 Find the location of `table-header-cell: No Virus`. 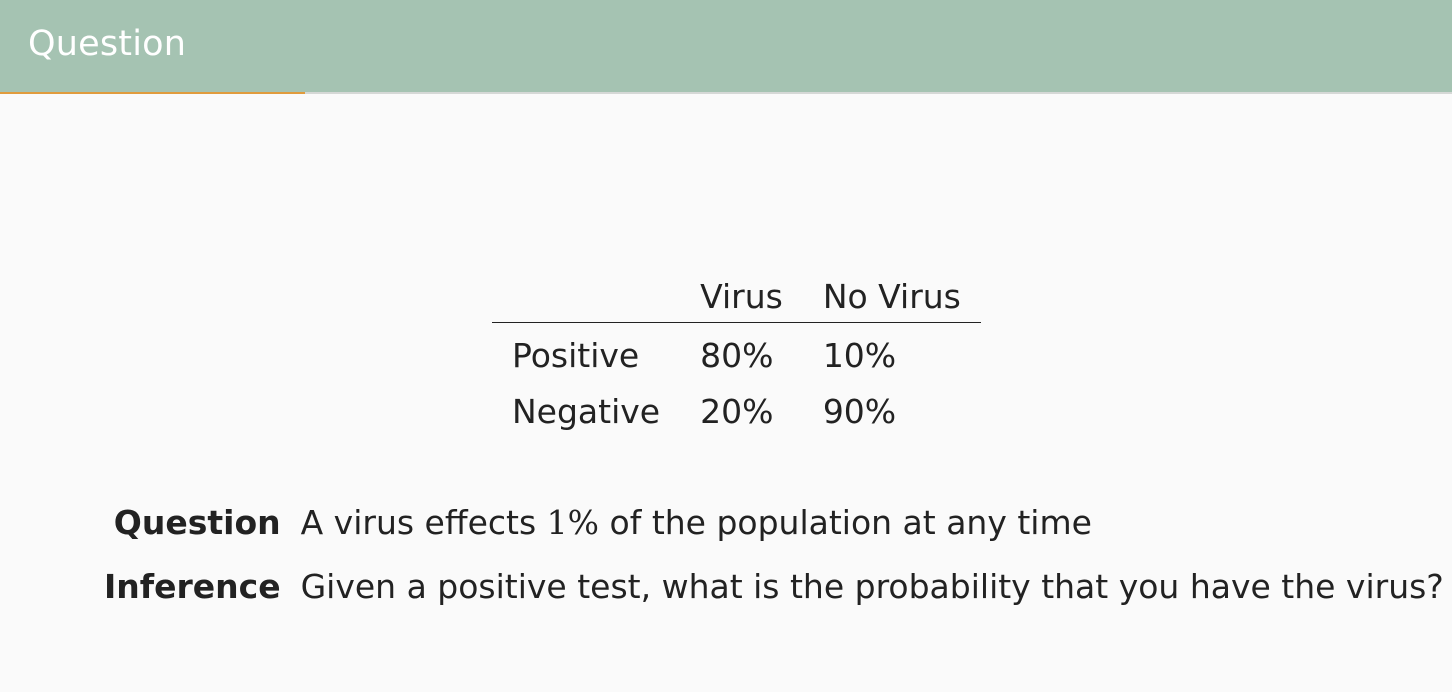

table-header-cell: No Virus is located at coordinates (891, 296).